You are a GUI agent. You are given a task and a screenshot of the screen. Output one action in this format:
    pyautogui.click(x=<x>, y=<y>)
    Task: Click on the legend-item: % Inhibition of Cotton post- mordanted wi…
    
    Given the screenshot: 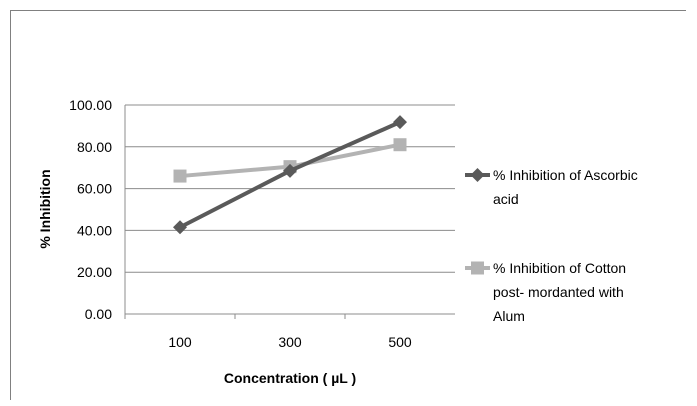 What is the action you would take?
    pyautogui.click(x=545, y=292)
    